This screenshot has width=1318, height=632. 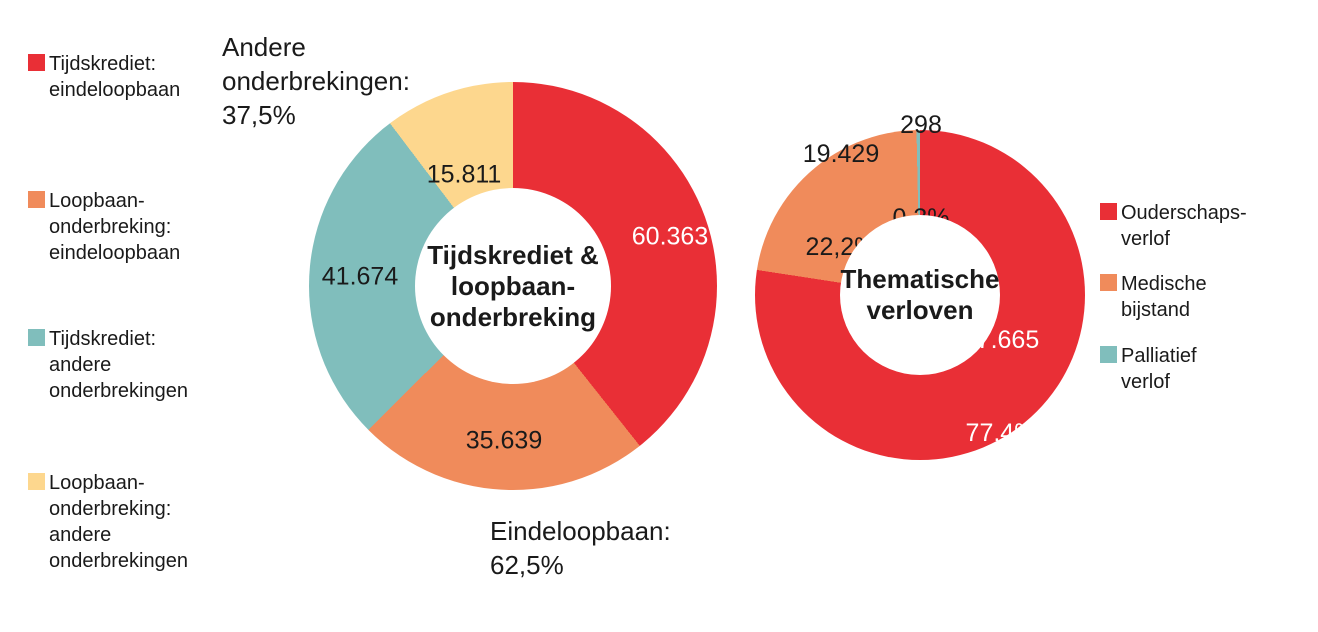 I want to click on legend-label: Loopbaan- onderbreking: eindeloopbaan, so click(x=115, y=227).